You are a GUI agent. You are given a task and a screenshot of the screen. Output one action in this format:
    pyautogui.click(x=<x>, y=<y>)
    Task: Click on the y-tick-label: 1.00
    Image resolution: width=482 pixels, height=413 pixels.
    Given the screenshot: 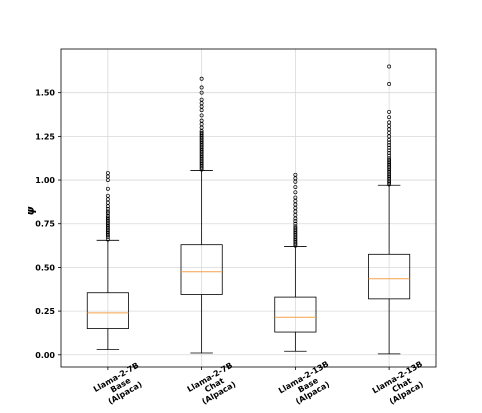 What is the action you would take?
    pyautogui.click(x=45, y=180)
    